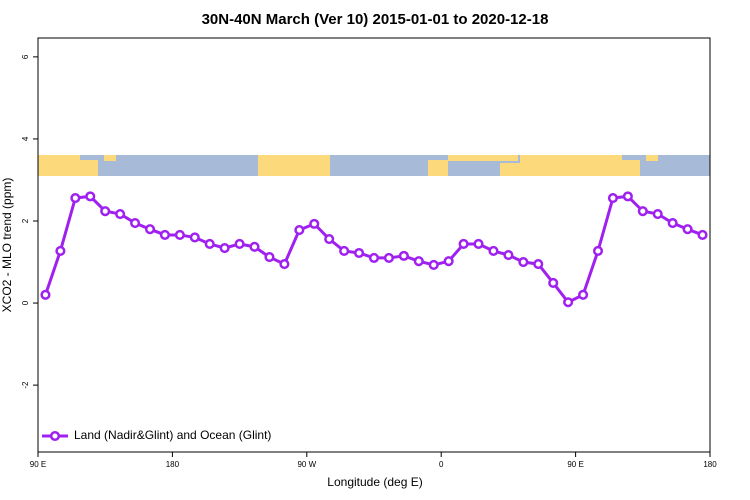 The width and height of the screenshot is (750, 500). I want to click on map-strip, so click(374, 165).